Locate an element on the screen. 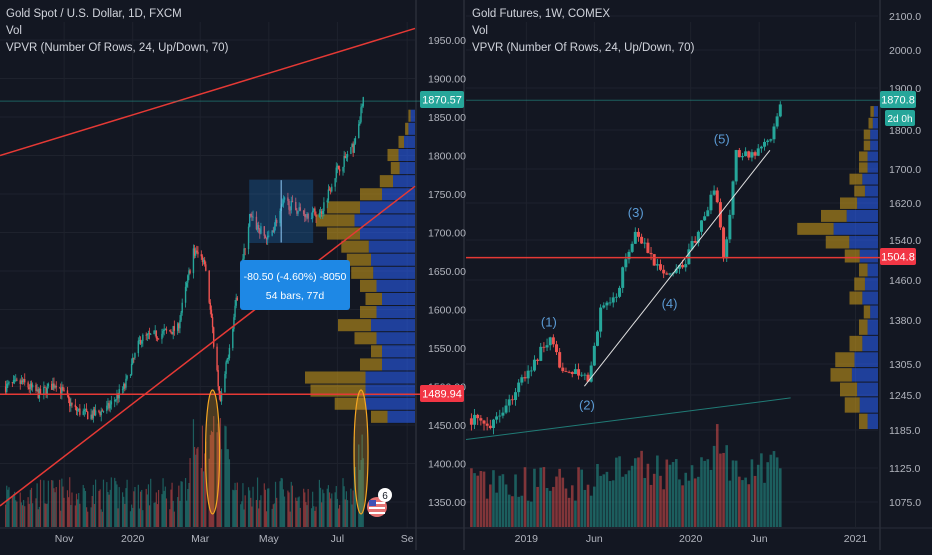 The image size is (932, 555). right-vol-label: Vol is located at coordinates (480, 31).